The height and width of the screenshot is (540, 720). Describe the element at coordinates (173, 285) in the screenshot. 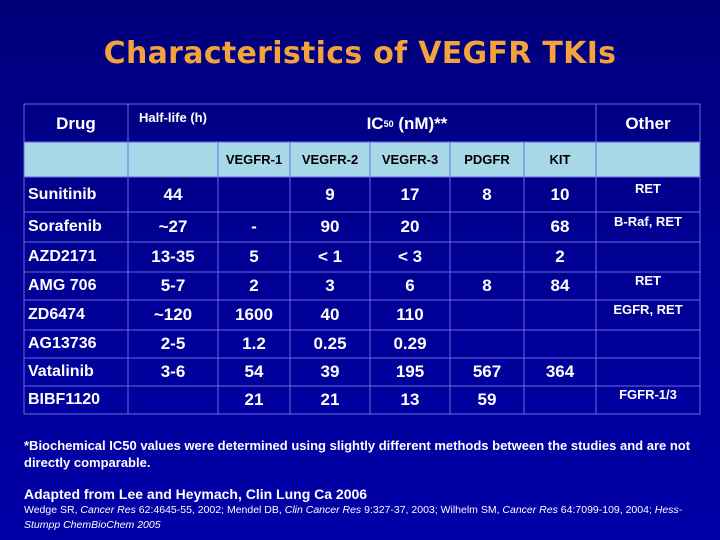

I see `cell-half-life: 5-7` at that location.